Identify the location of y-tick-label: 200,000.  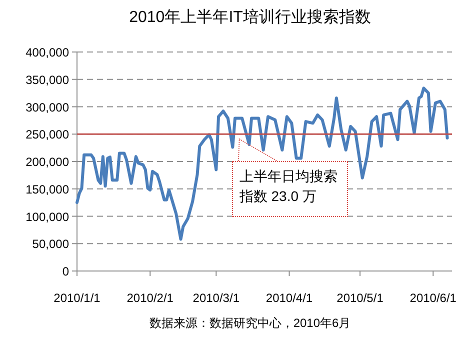
(48, 162).